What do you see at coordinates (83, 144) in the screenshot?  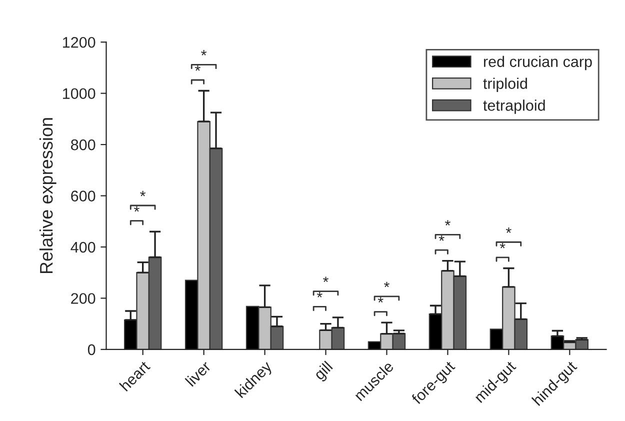 I see `y-tick-label: 800` at bounding box center [83, 144].